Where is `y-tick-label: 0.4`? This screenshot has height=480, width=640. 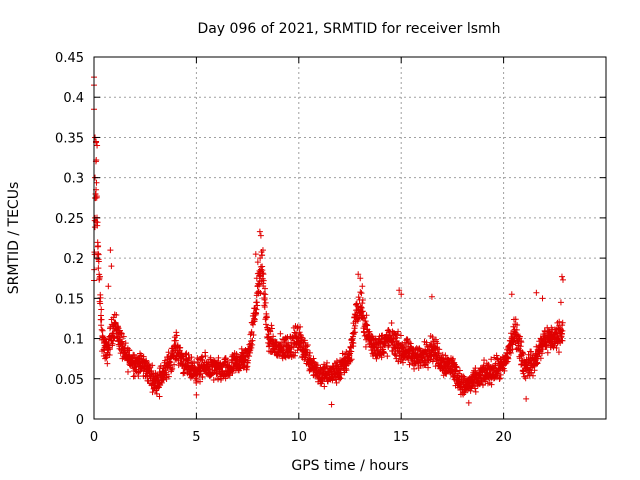 y-tick-label: 0.4 is located at coordinates (73, 98).